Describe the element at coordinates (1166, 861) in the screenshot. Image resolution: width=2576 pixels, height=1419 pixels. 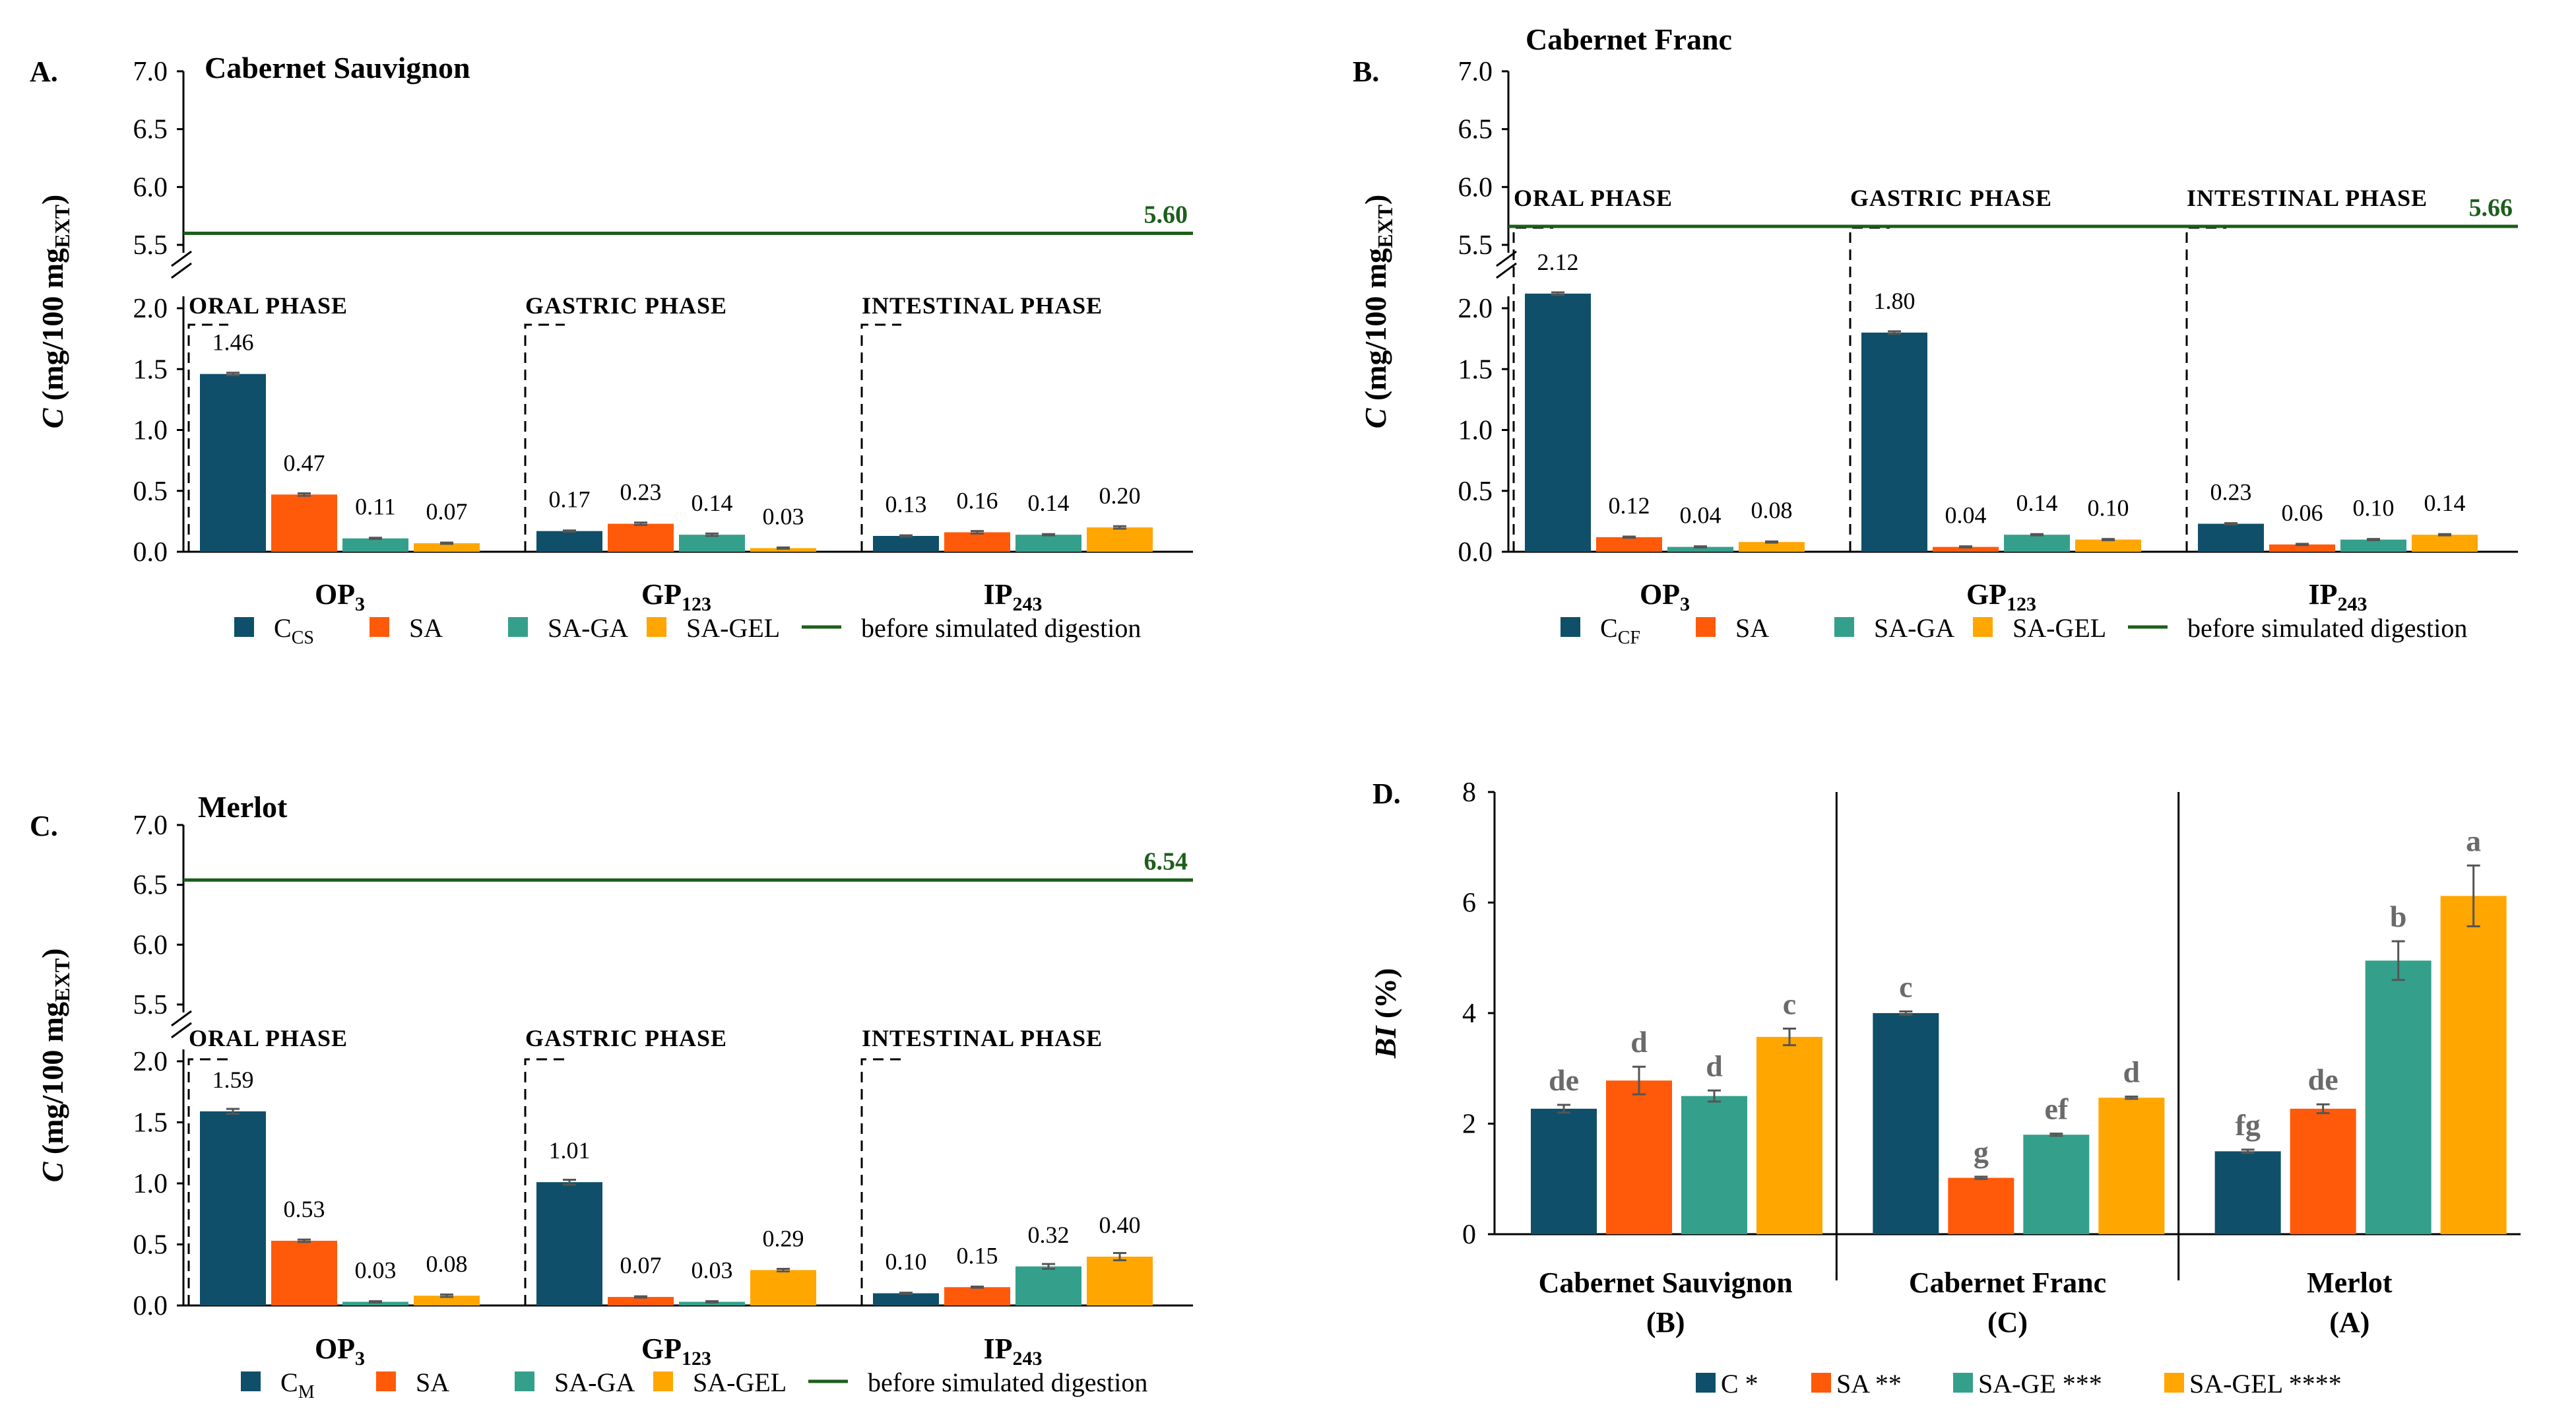
I see `reference-value-label: 6.54` at that location.